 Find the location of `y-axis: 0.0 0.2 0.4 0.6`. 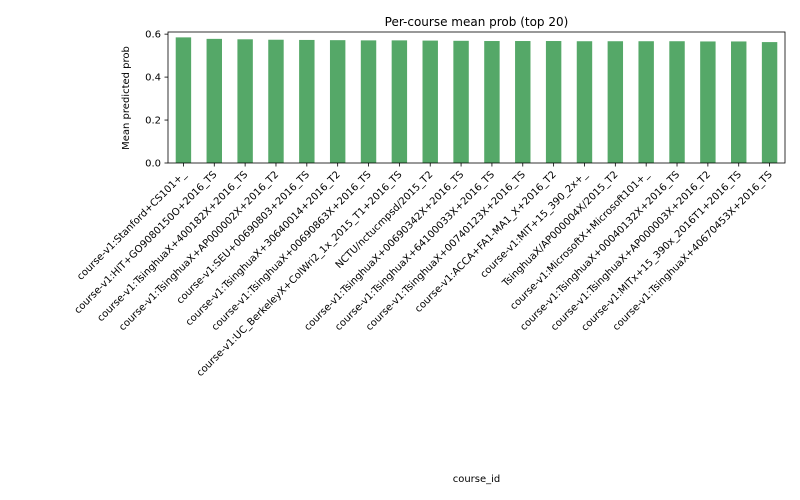

y-axis: 0.0 0.2 0.4 0.6 is located at coordinates (156, 100).